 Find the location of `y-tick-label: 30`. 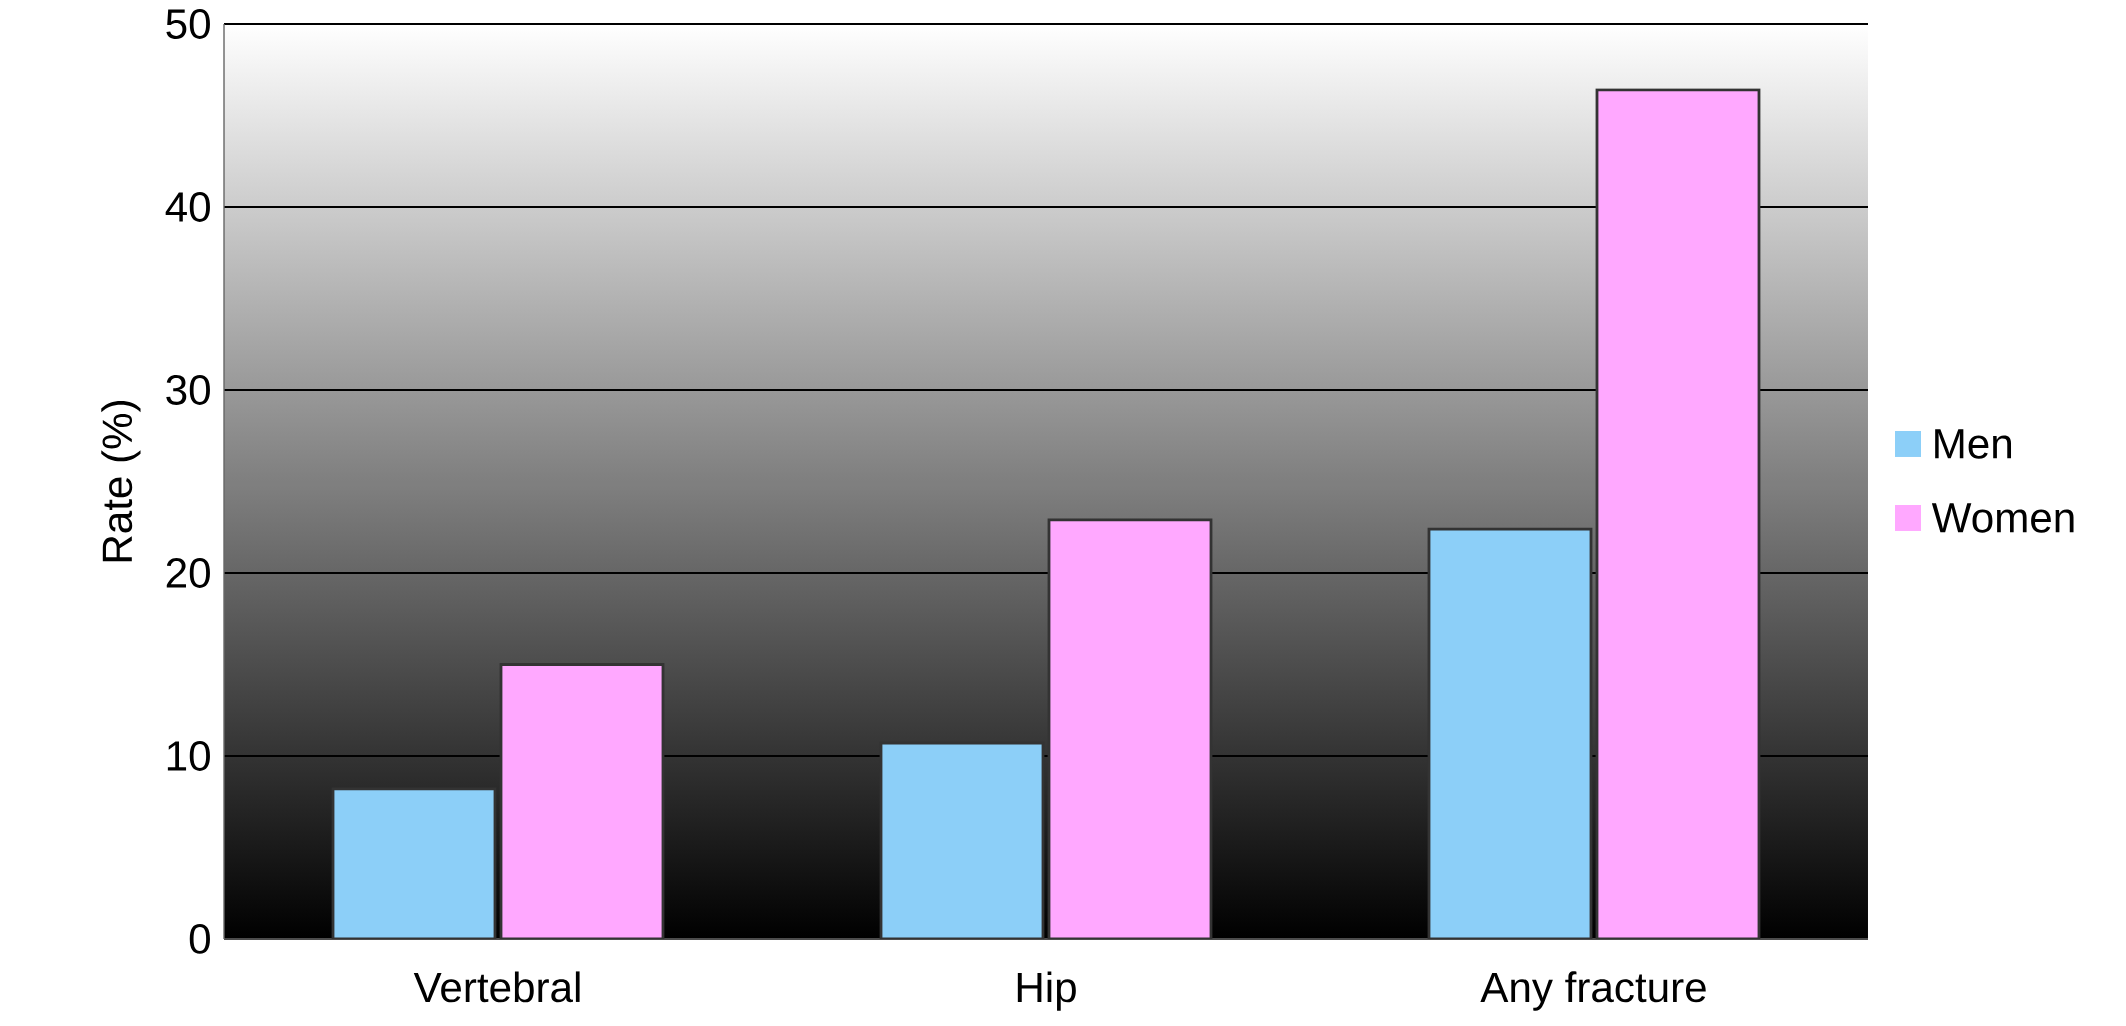

y-tick-label: 30 is located at coordinates (188, 390).